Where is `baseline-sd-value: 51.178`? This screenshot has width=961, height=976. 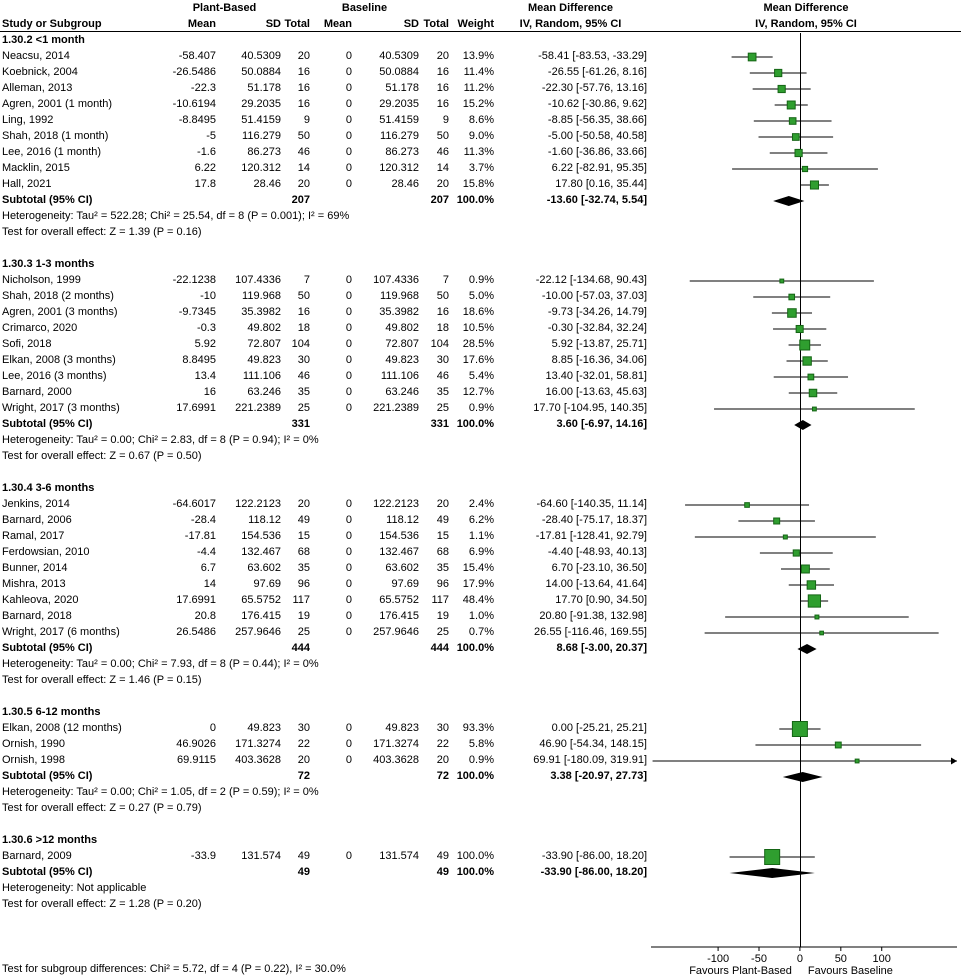
baseline-sd-value: 51.178 is located at coordinates (402, 88).